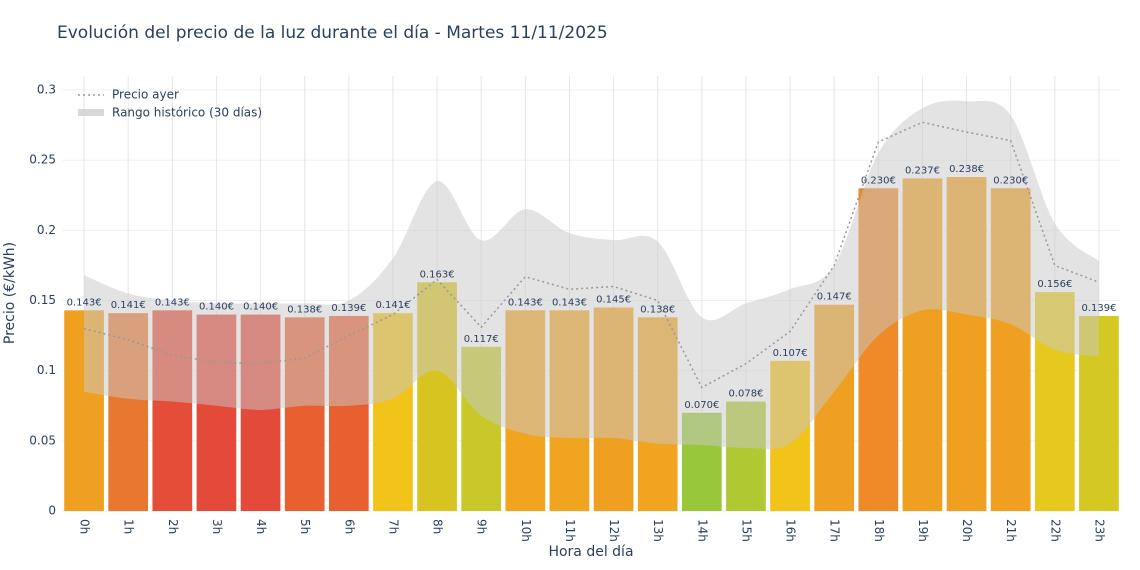  What do you see at coordinates (1055, 530) in the screenshot?
I see `x-tick-label: 22h` at bounding box center [1055, 530].